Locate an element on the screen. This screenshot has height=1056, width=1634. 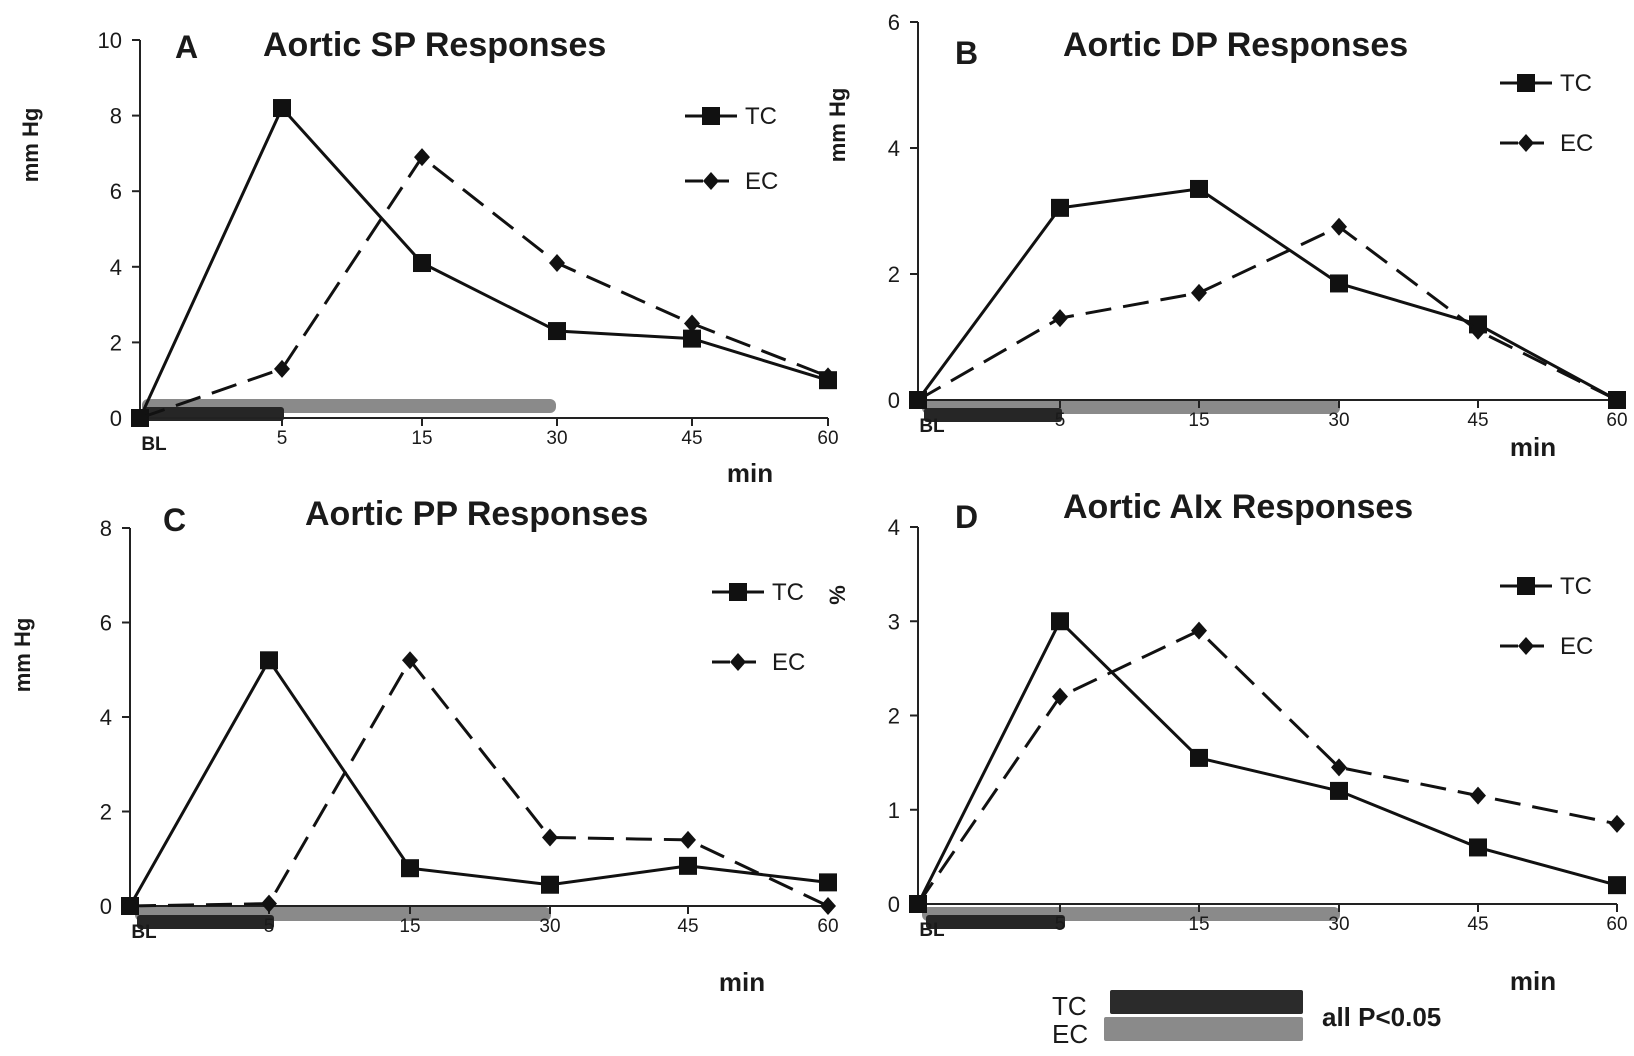
x-tick-label: 30 is located at coordinates (549, 926).